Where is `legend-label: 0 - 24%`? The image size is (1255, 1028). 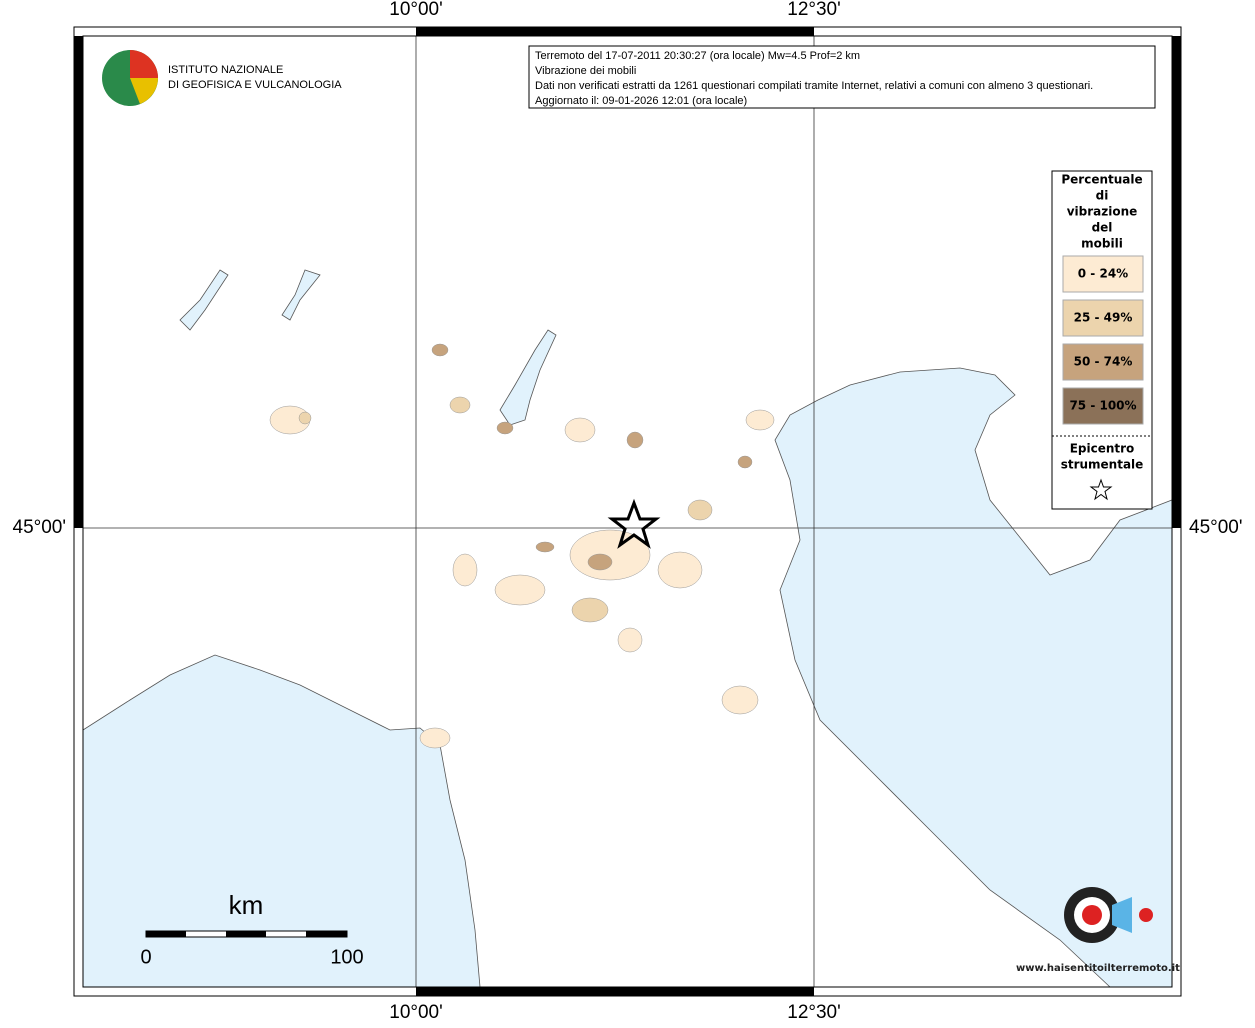
legend-label: 0 - 24% is located at coordinates (1103, 274).